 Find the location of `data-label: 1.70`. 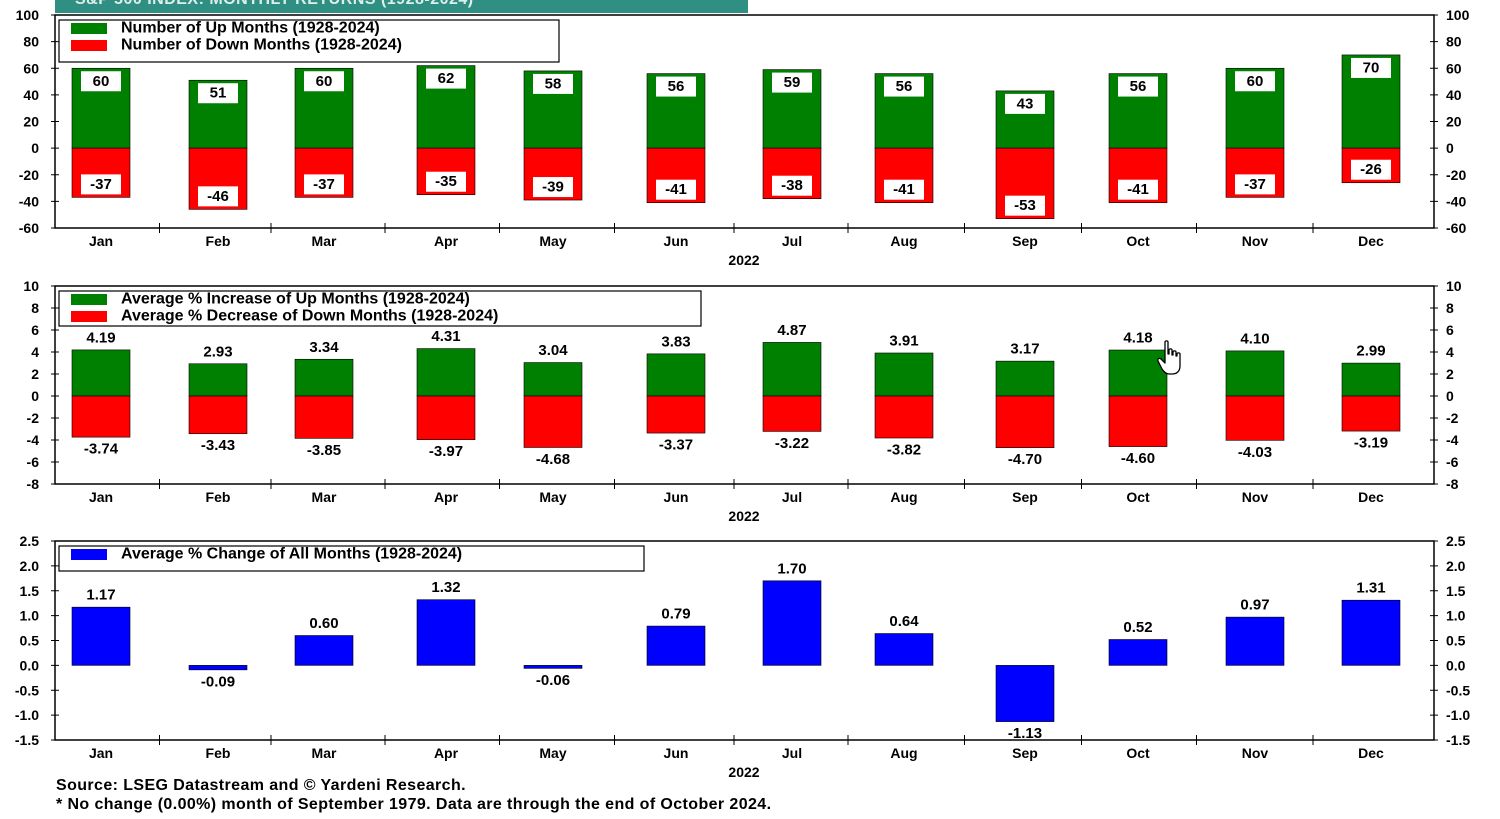

data-label: 1.70 is located at coordinates (791, 568).